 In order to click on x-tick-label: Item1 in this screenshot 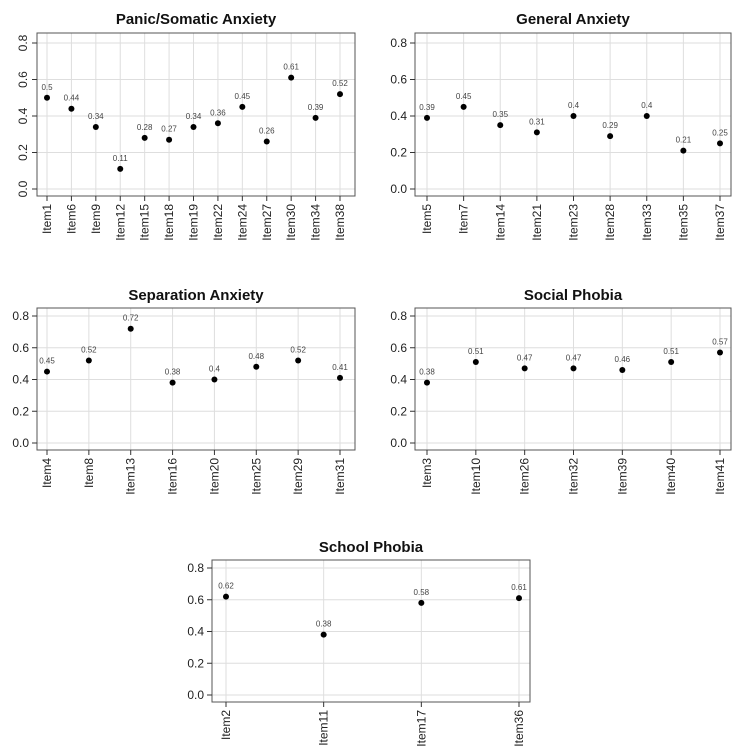, I will do `click(47, 219)`.